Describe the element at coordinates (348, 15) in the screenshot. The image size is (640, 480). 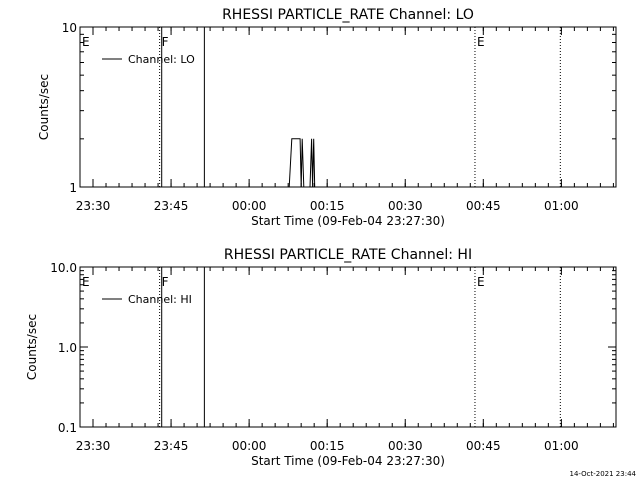
I see `panel1-chart-title: RHESSI PARTICLE_RATE Channel: LO` at that location.